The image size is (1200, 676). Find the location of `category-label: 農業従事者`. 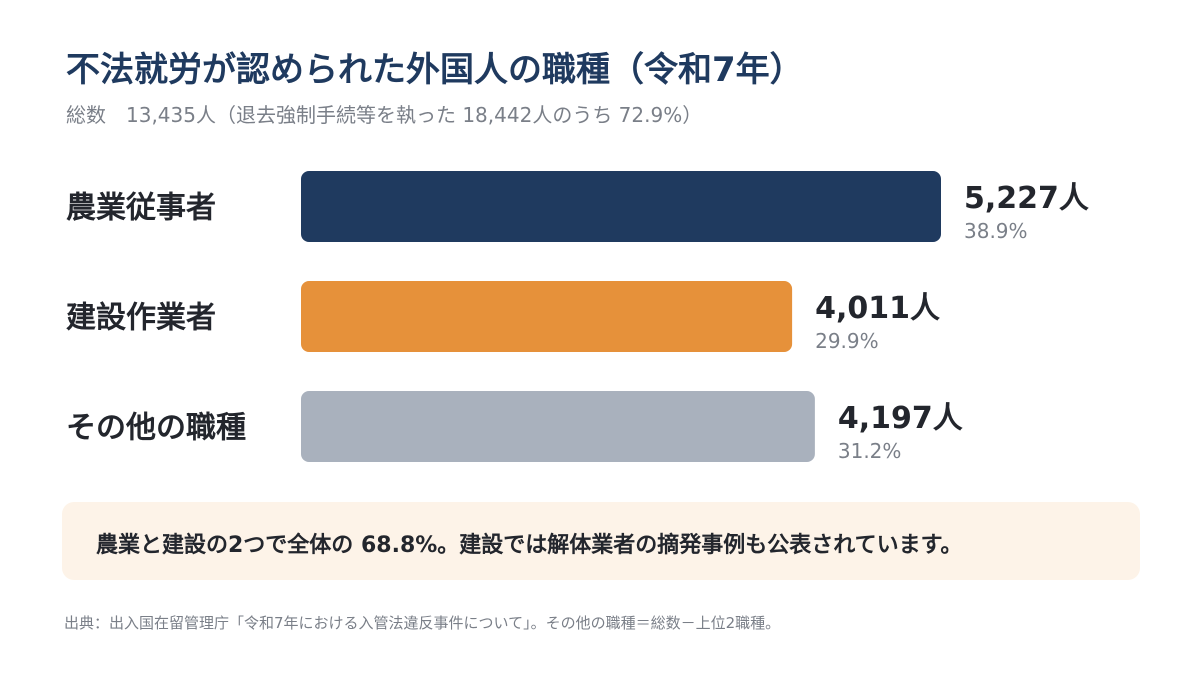

category-label: 農業従事者 is located at coordinates (141, 208).